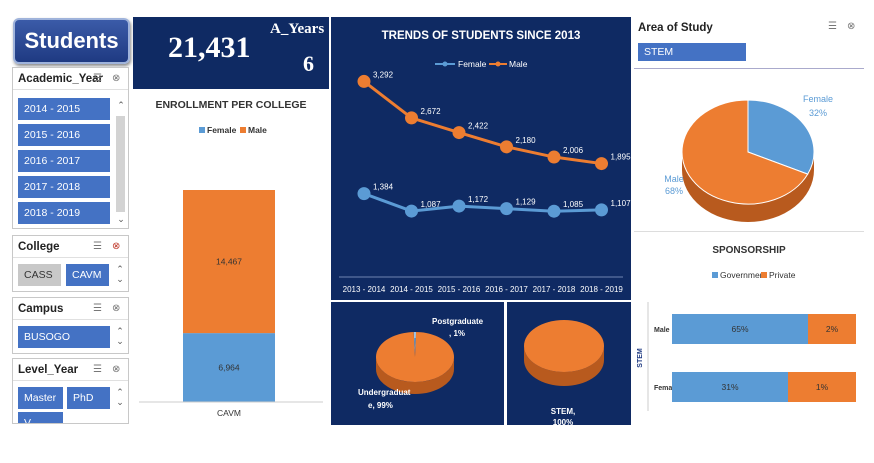  Describe the element at coordinates (478, 126) in the screenshot. I see `data-label-male: 2,422` at that location.